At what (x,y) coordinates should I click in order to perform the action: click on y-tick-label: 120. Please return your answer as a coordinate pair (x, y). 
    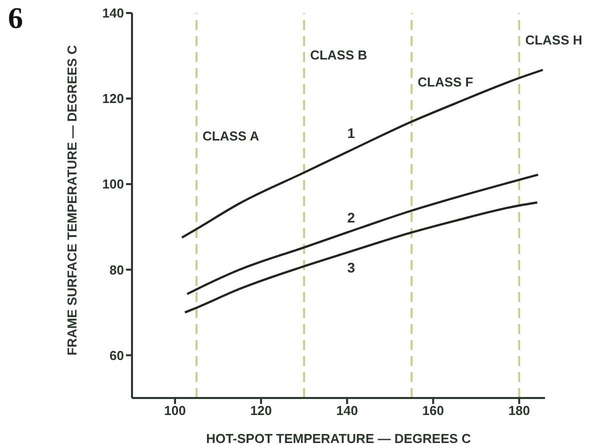
    Looking at the image, I should click on (113, 98).